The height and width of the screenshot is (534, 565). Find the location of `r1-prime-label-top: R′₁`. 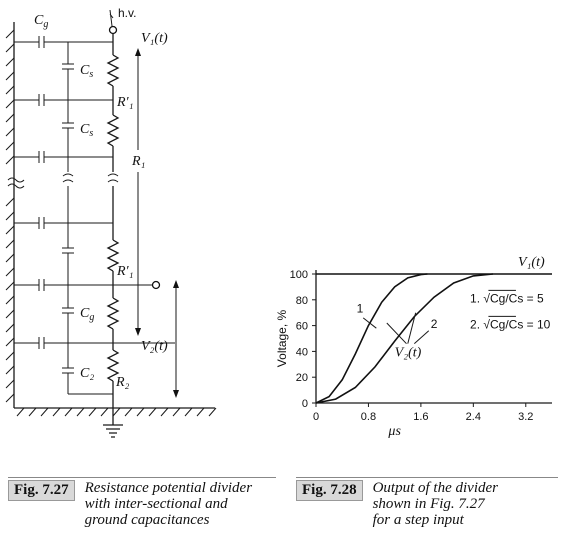

r1-prime-label-top: R′₁ is located at coordinates (124, 102).